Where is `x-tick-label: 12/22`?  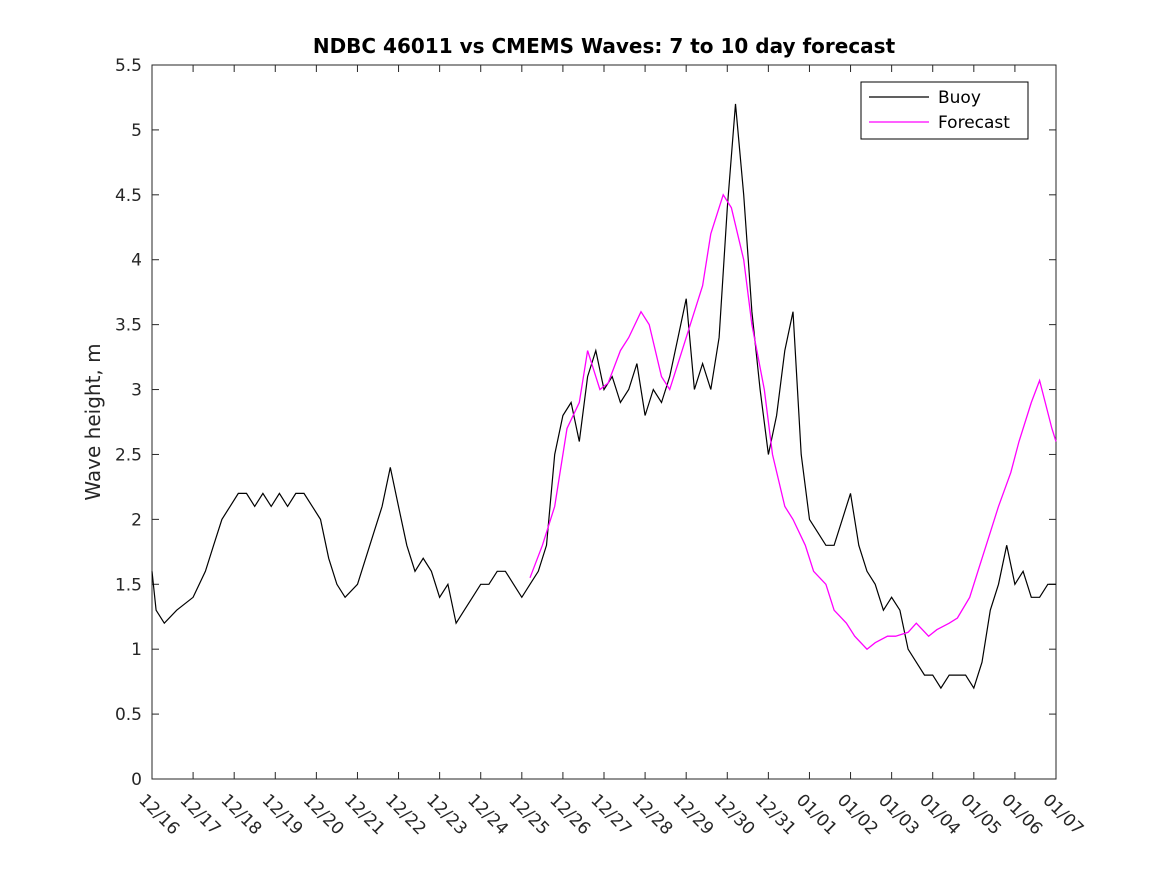 x-tick-label: 12/22 is located at coordinates (405, 814).